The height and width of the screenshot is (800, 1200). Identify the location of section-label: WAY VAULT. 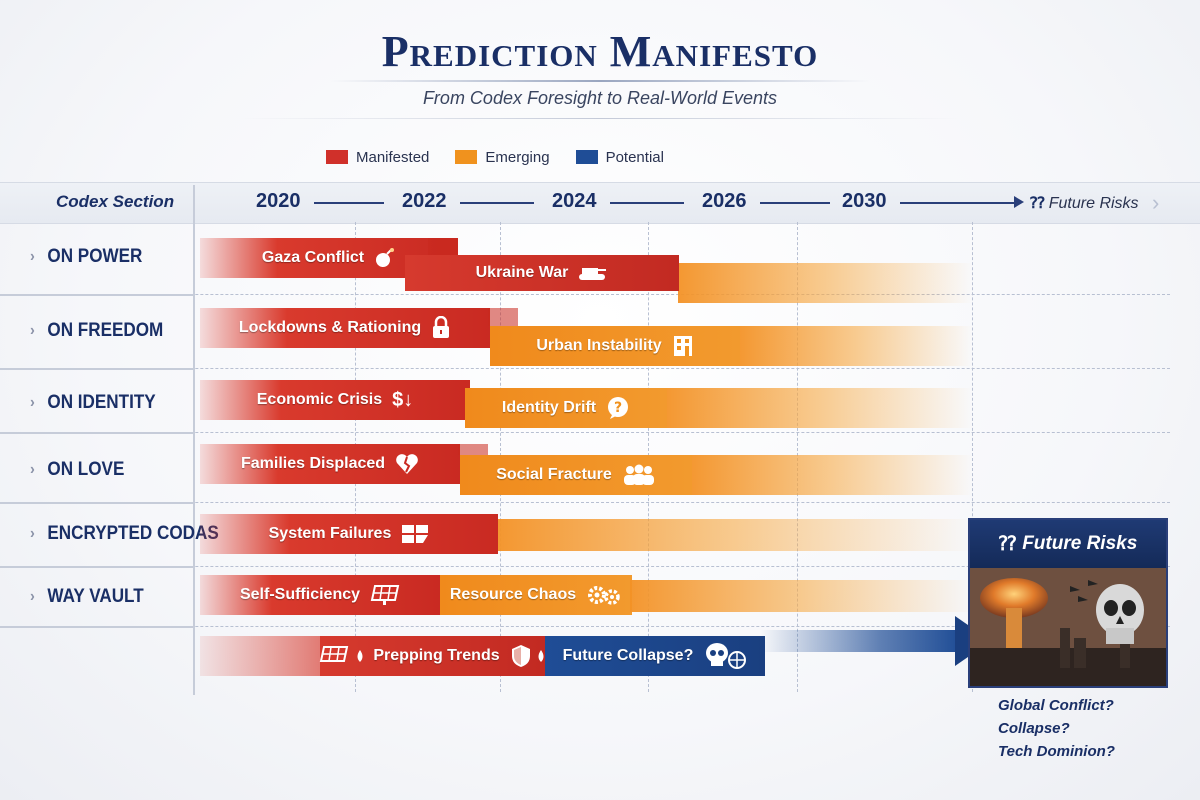
(95, 596).